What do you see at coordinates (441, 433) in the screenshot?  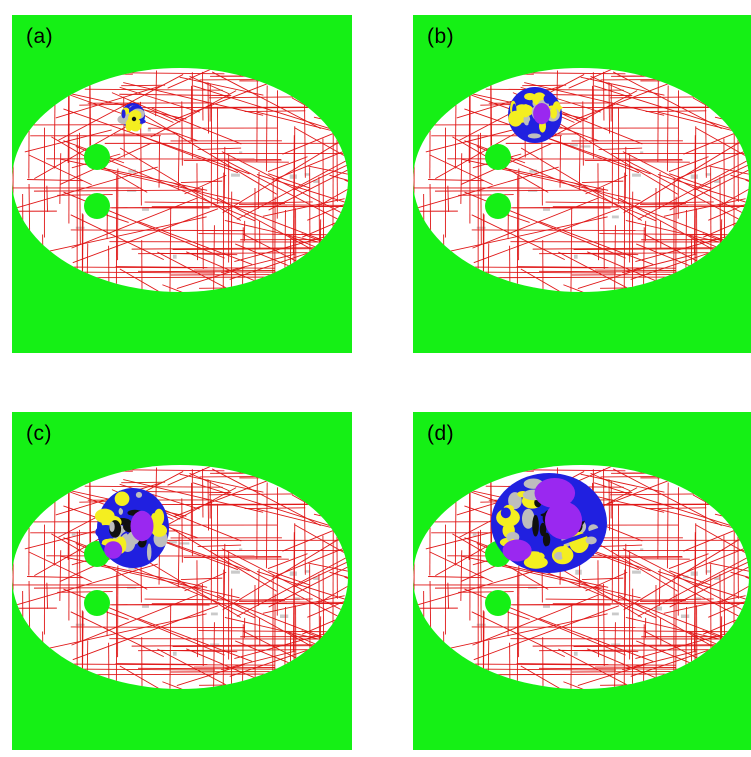 I see `panel-d-label: (d)` at bounding box center [441, 433].